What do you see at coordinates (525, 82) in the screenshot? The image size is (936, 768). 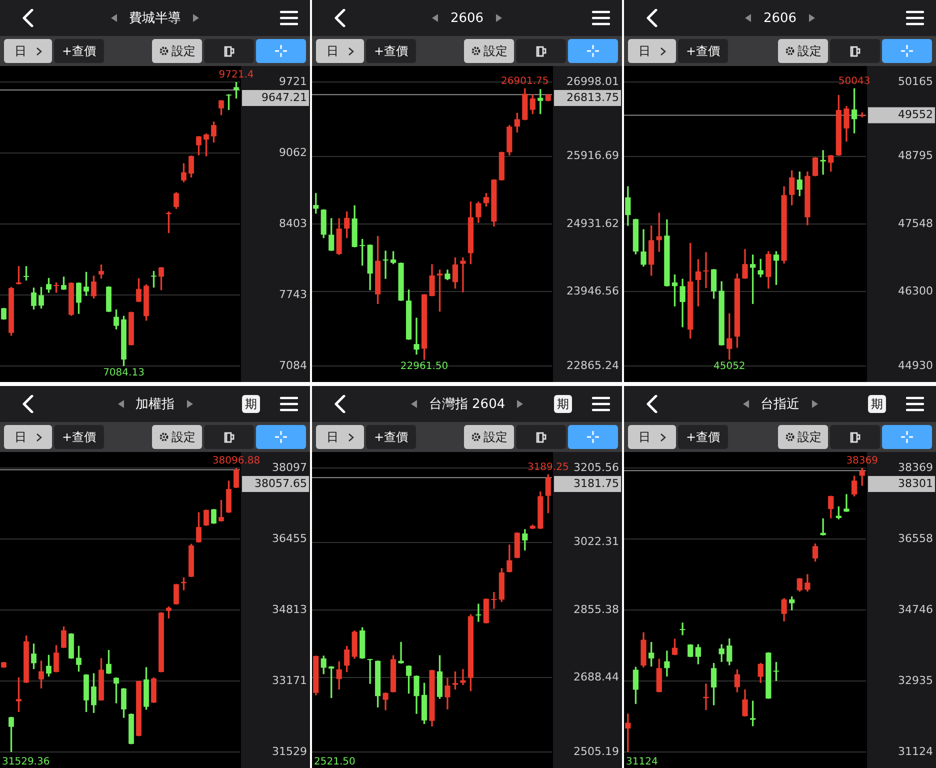 I see `annotation: 26901.75` at bounding box center [525, 82].